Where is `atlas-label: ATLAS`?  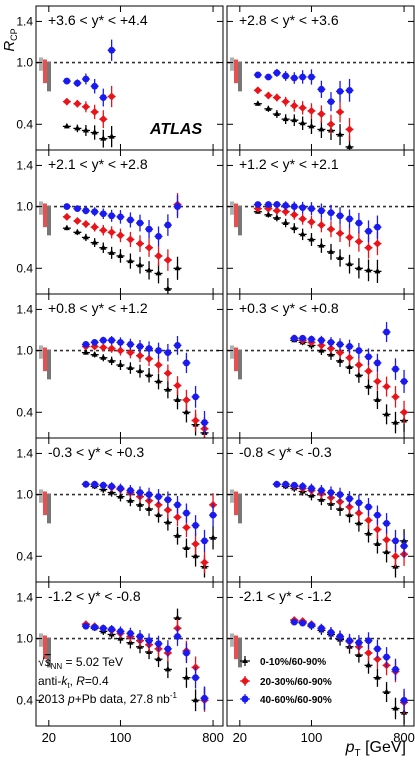
atlas-label: ATLAS is located at coordinates (175, 129).